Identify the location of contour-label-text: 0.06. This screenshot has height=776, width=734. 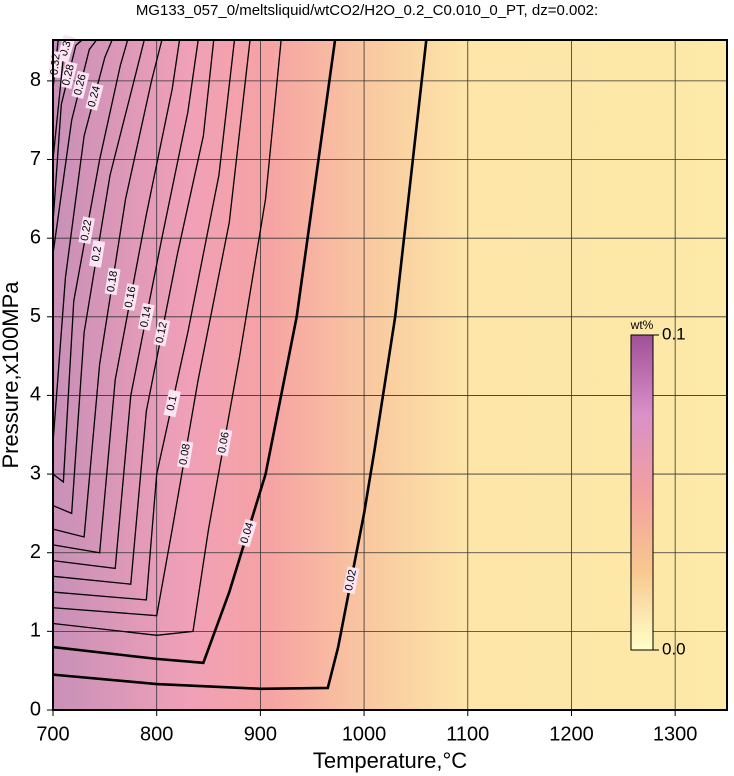
(224, 442).